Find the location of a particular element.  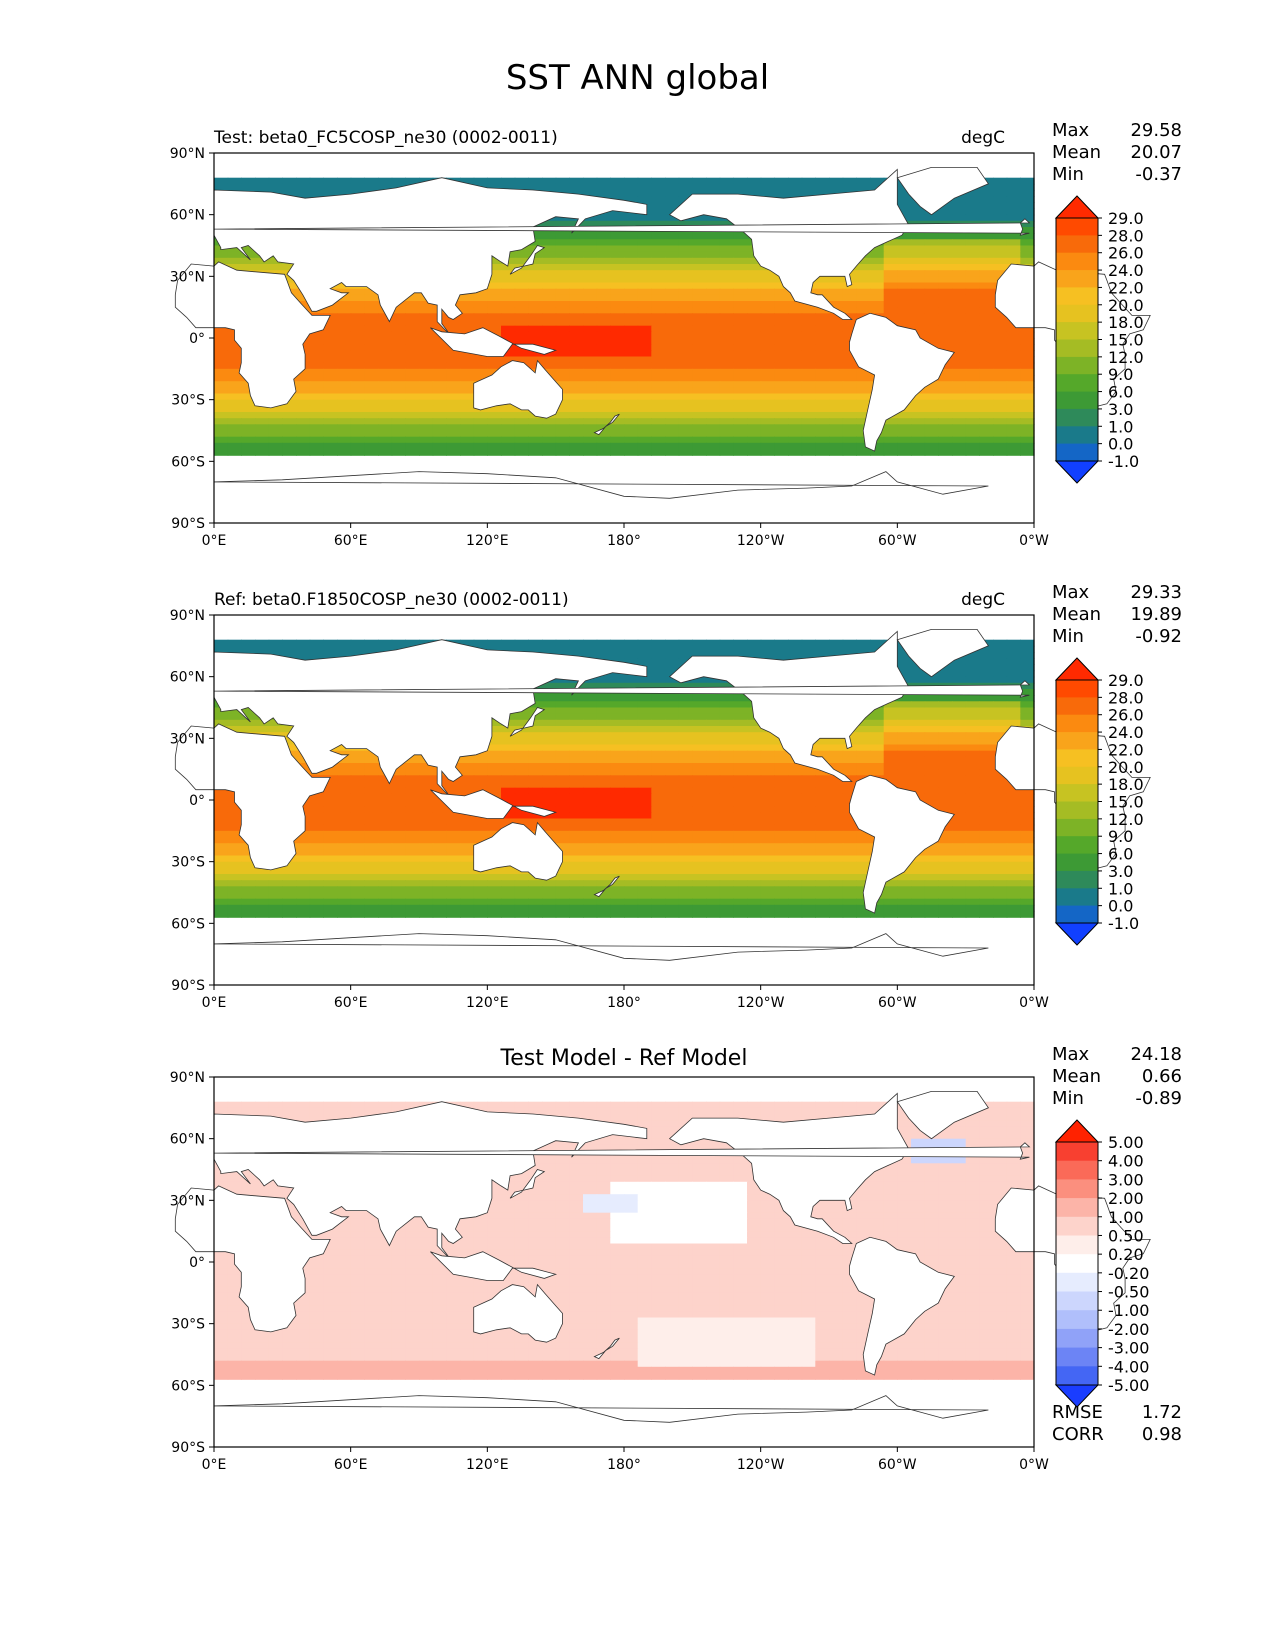

x-tick-label: 120°W is located at coordinates (761, 540).